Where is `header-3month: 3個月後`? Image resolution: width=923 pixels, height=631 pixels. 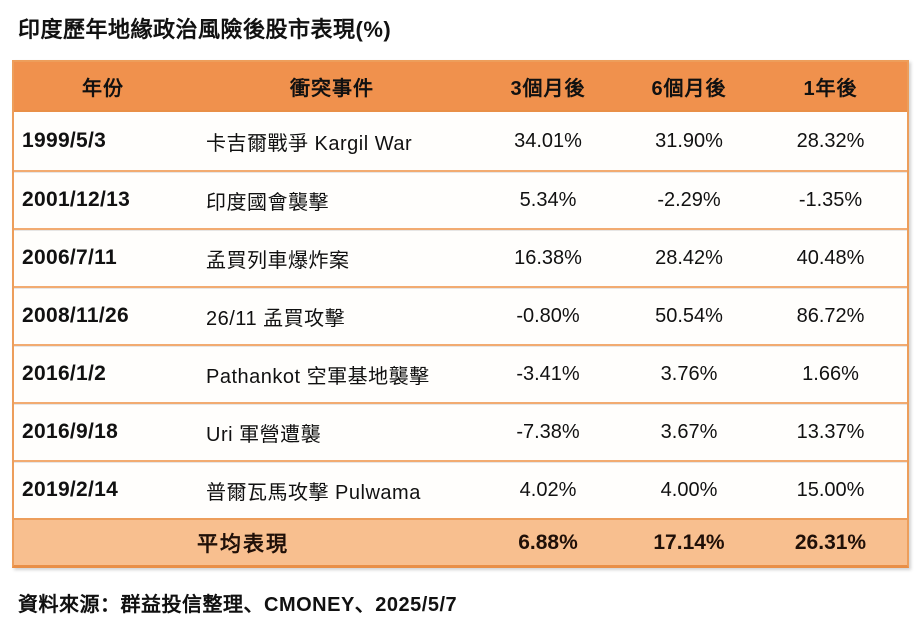
header-3month: 3個月後 is located at coordinates (548, 87).